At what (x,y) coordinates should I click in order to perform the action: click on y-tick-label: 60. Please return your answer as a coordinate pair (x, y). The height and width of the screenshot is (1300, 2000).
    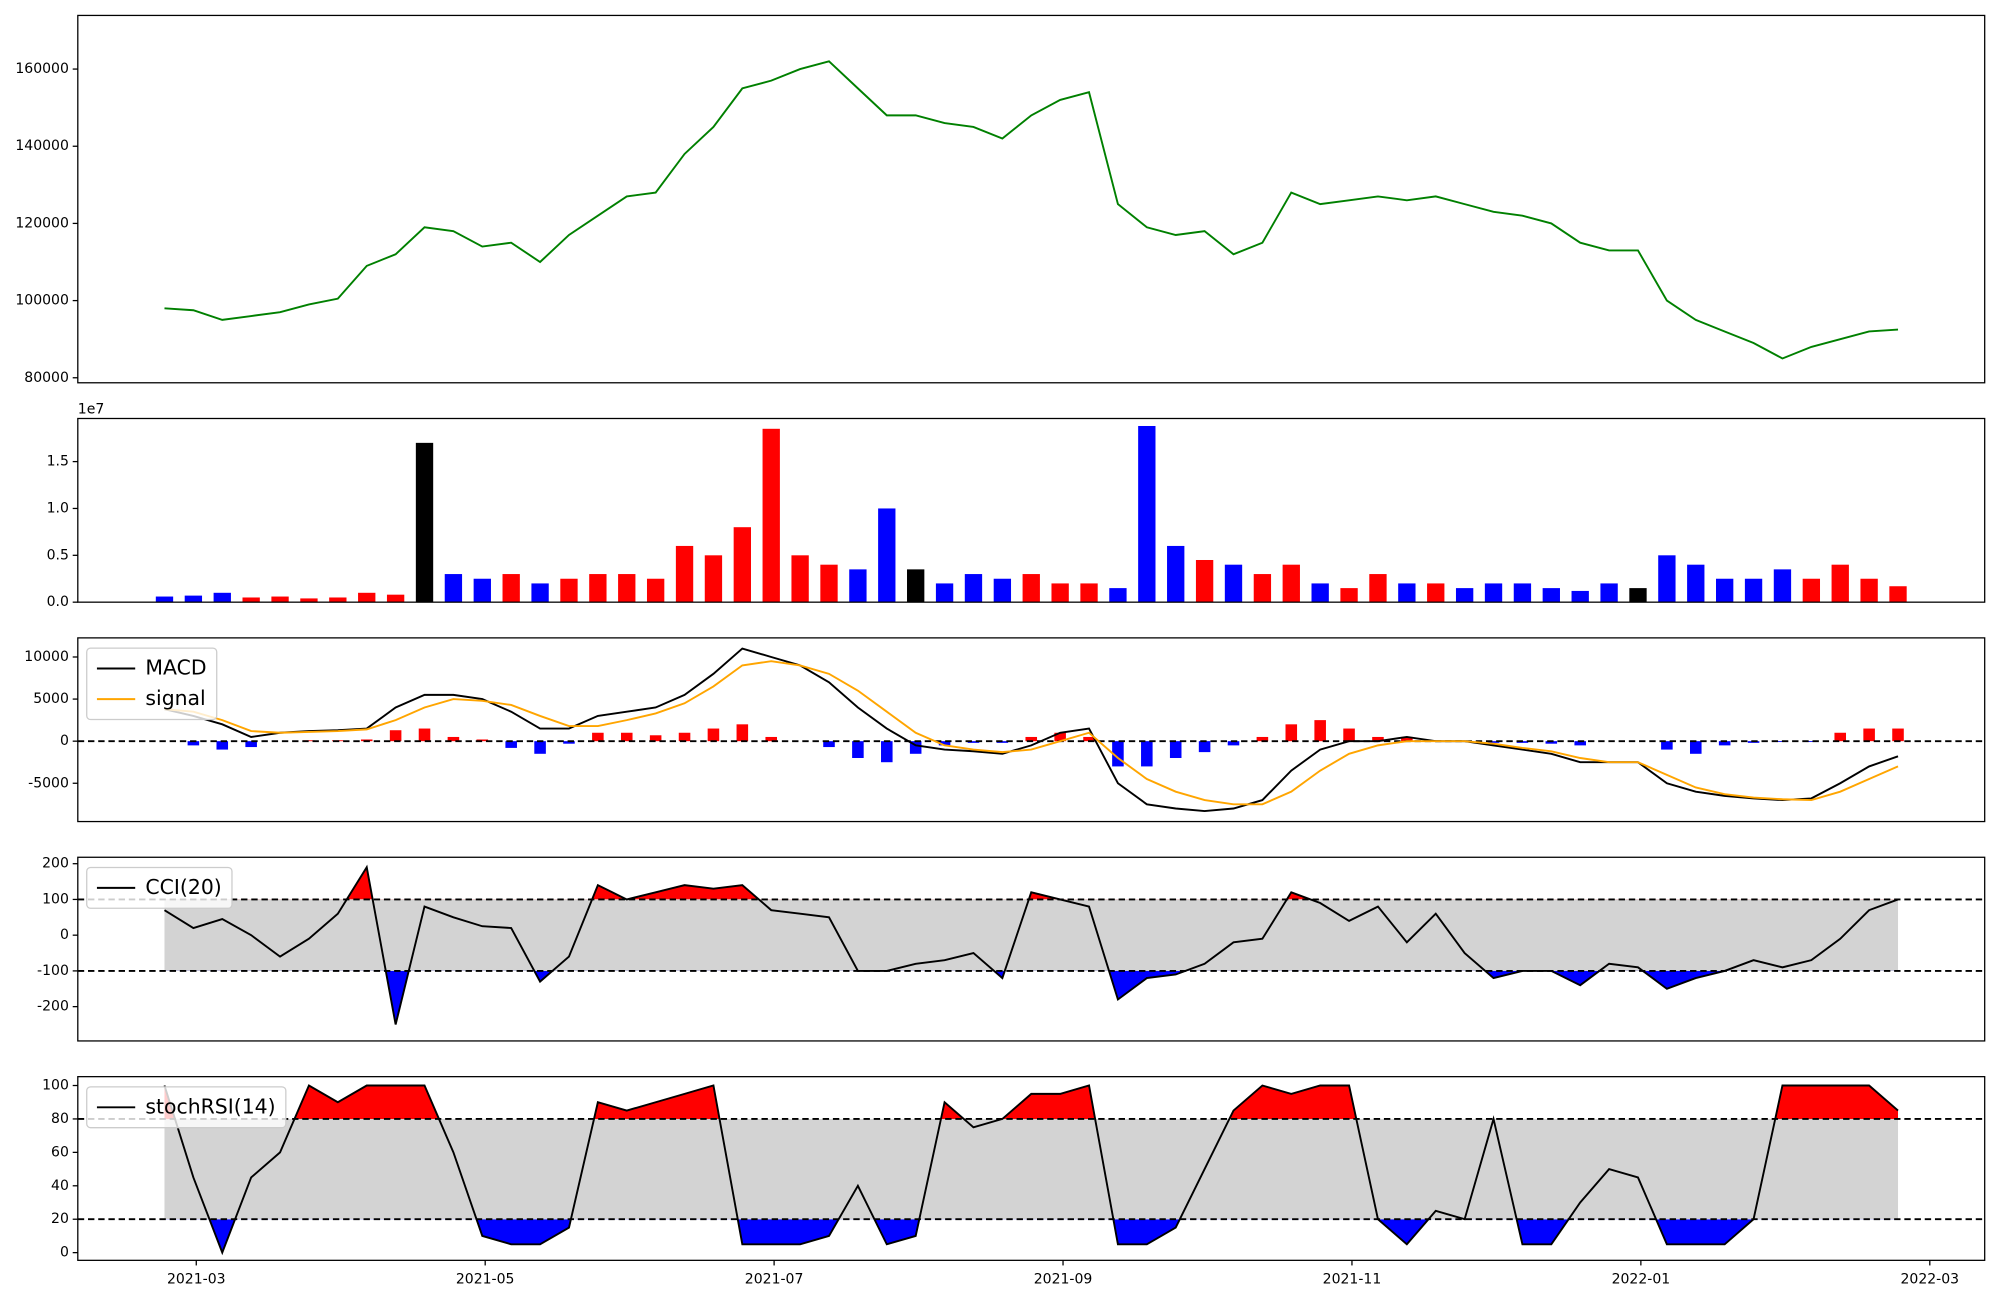
    Looking at the image, I should click on (60, 1152).